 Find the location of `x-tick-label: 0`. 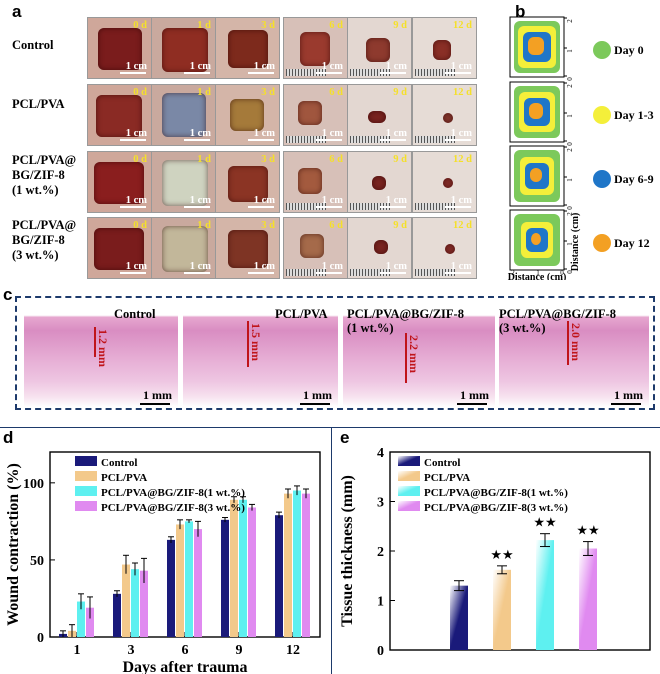

x-tick-label: 0 is located at coordinates (562, 273).